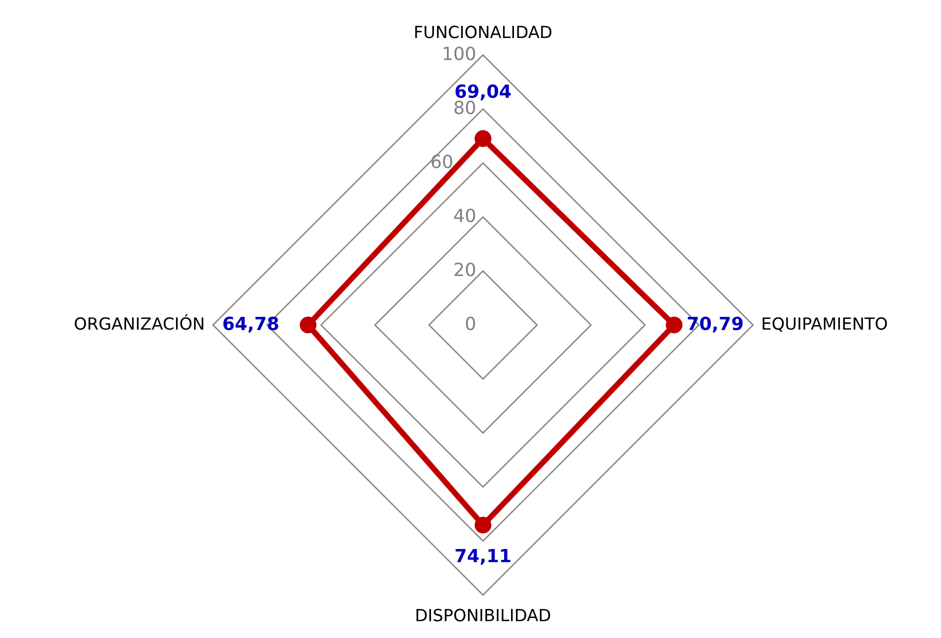 Image resolution: width=941 pixels, height=638 pixels. What do you see at coordinates (483, 92) in the screenshot?
I see `data-label: 69,04` at bounding box center [483, 92].